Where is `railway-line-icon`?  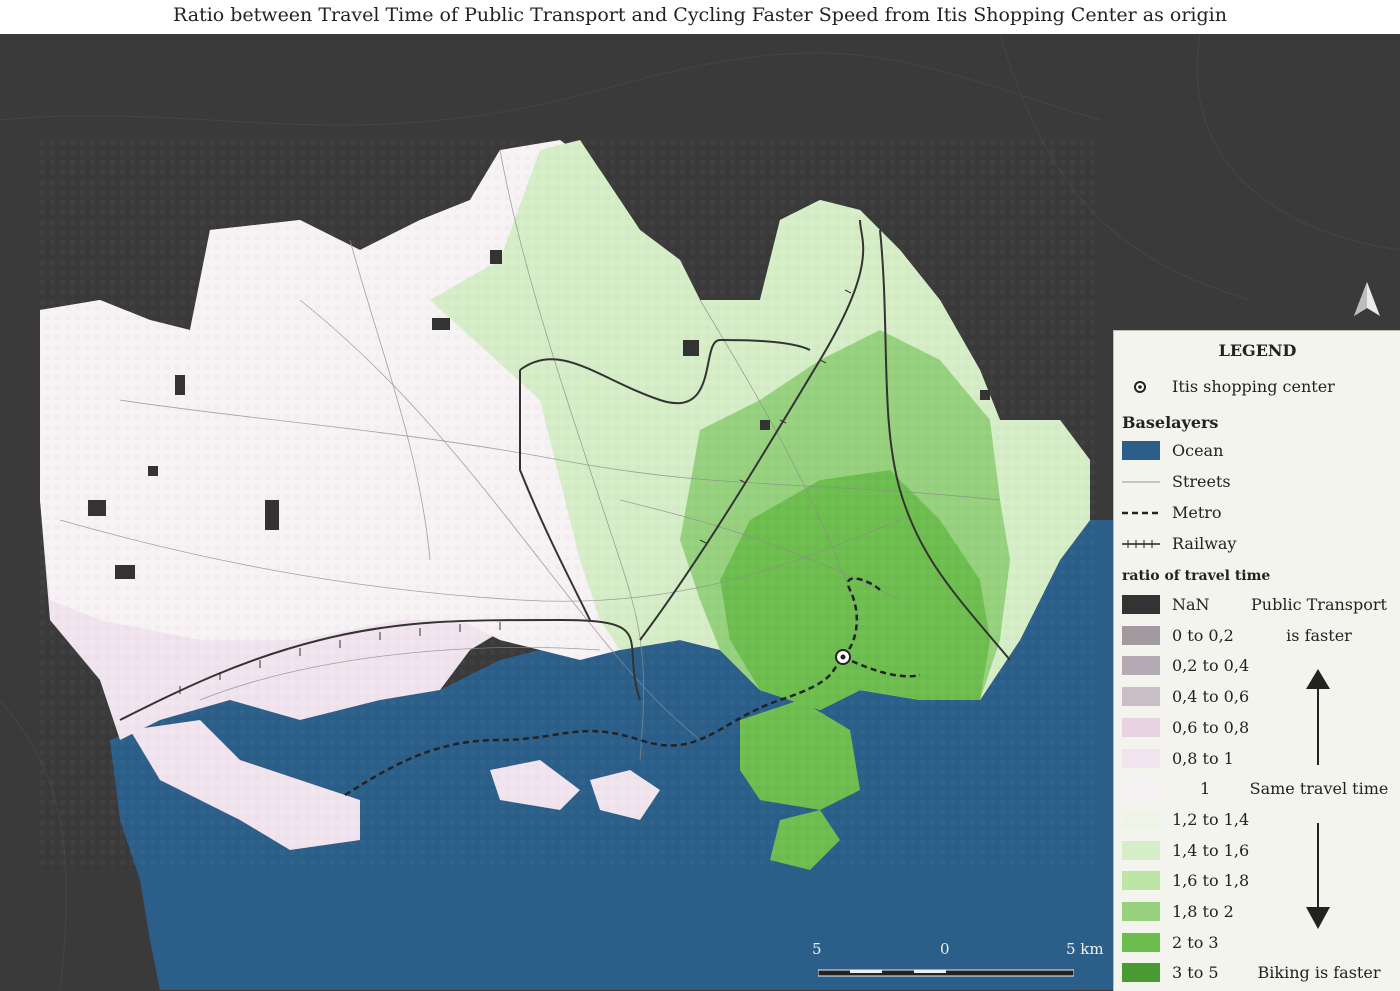 railway-line-icon is located at coordinates (1141, 544).